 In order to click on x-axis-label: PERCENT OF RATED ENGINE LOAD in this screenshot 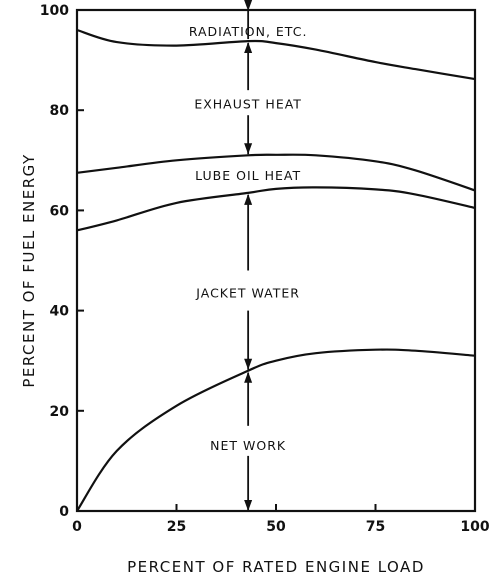, I will do `click(276, 567)`.